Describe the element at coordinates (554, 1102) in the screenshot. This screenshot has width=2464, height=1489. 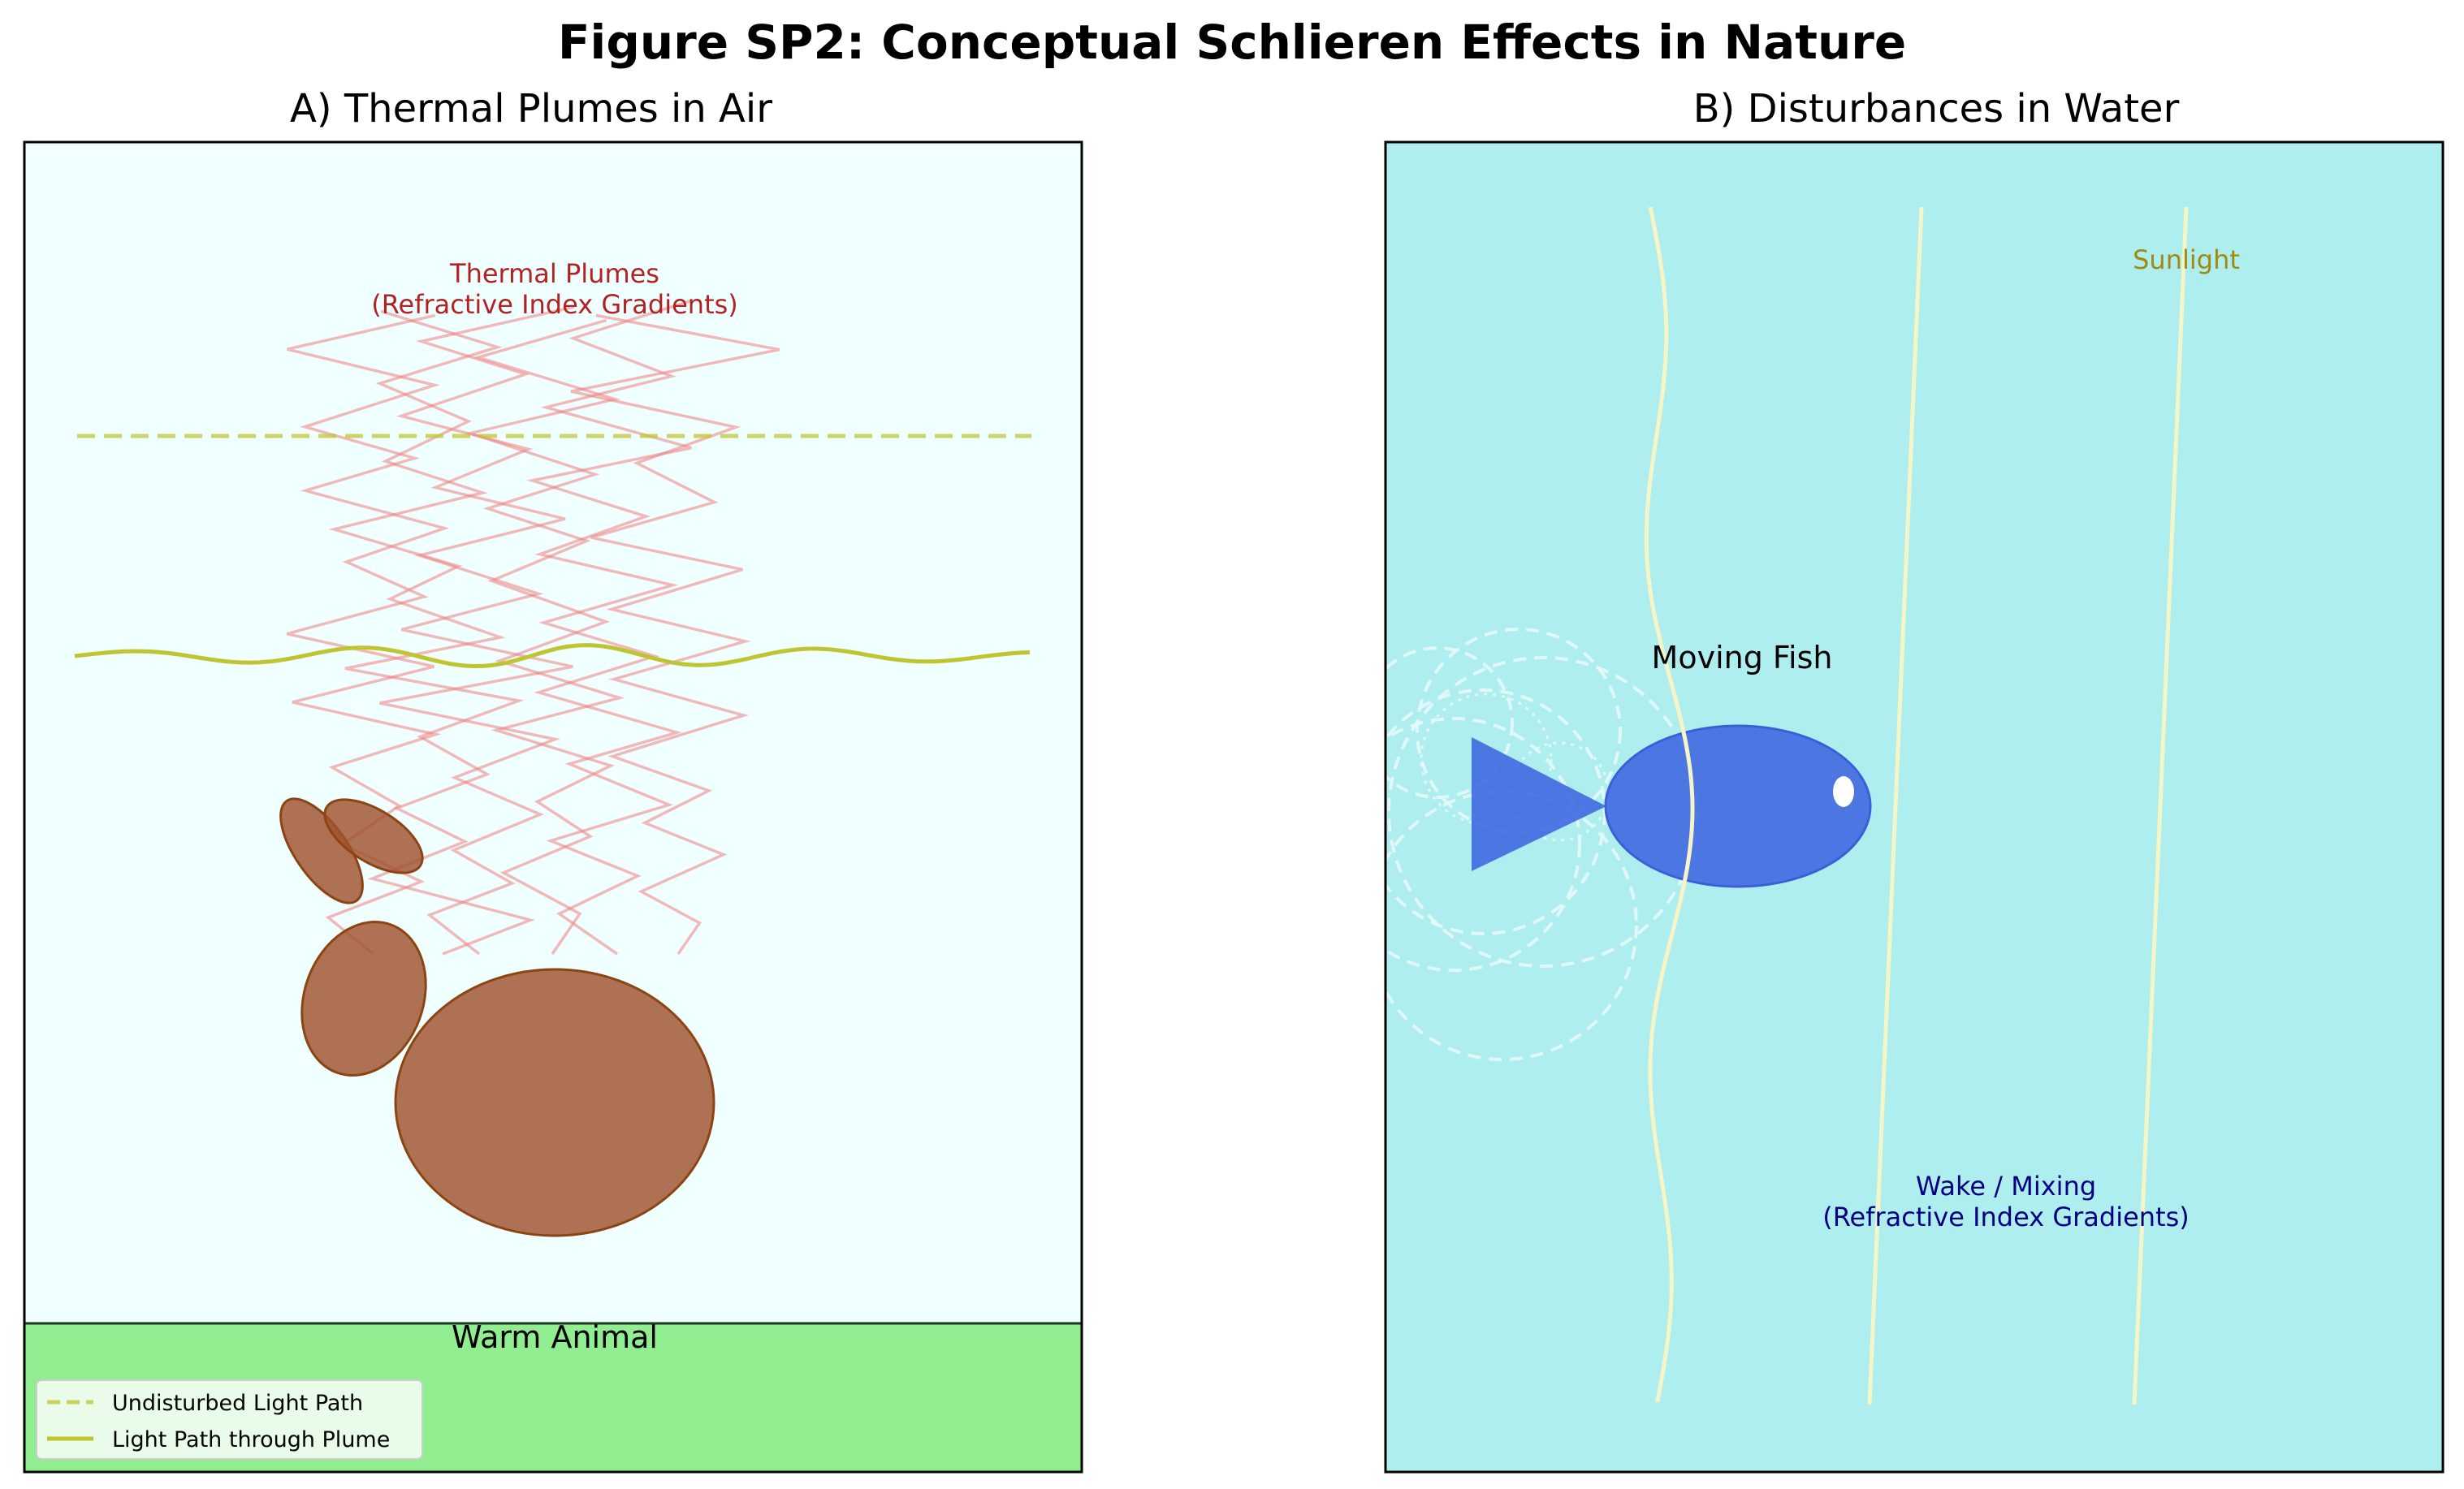
I see `animal-body` at that location.